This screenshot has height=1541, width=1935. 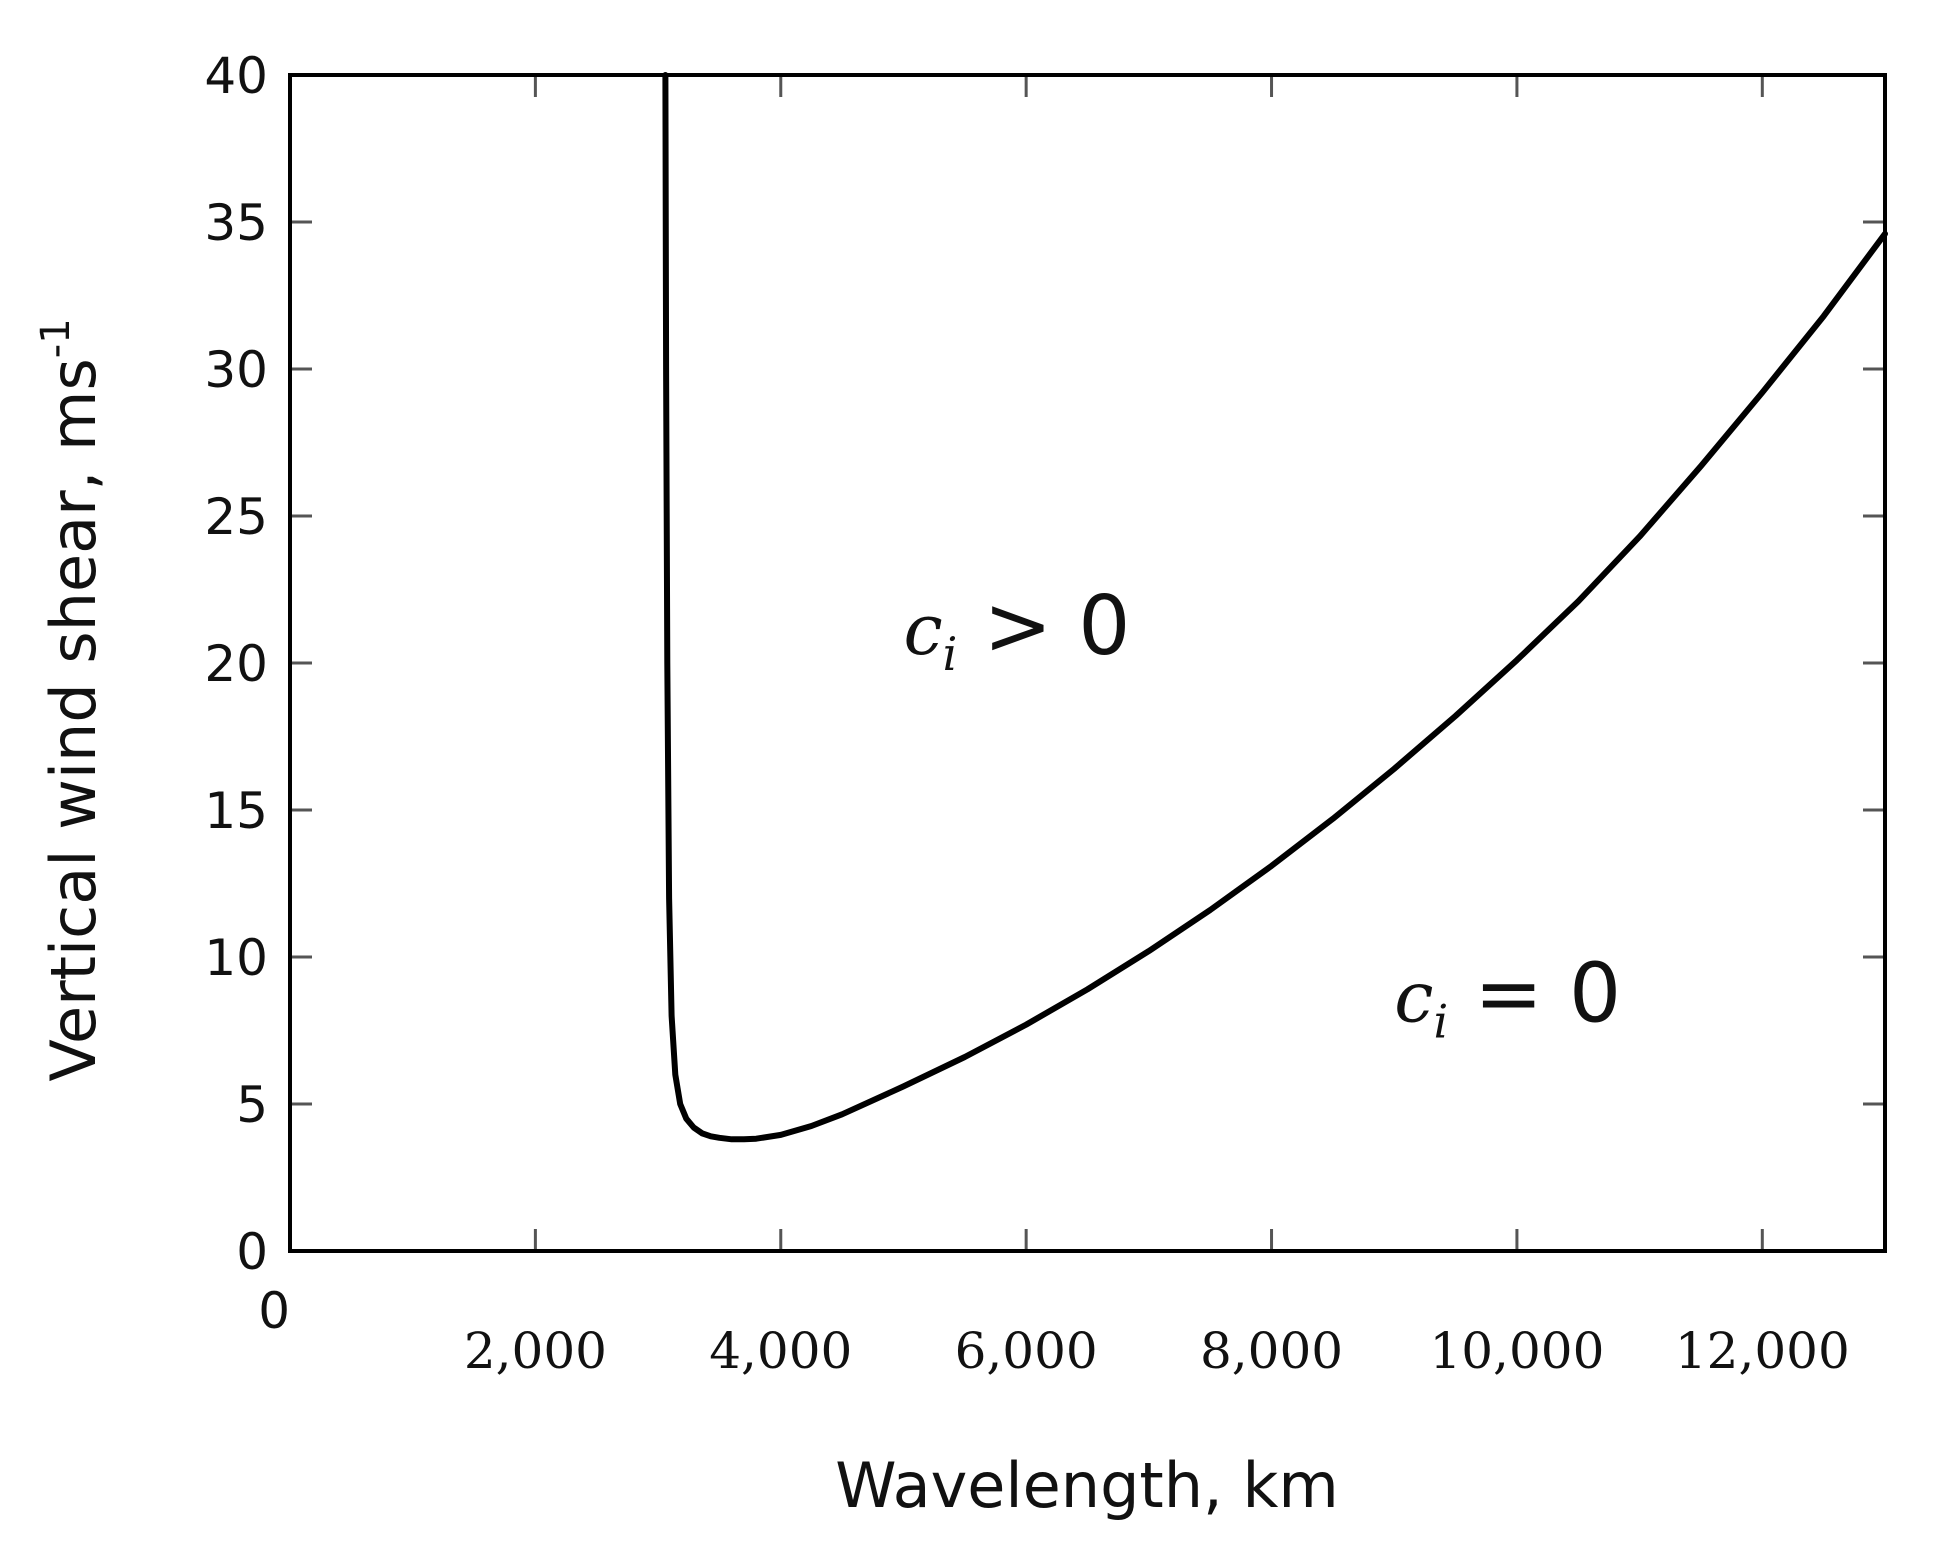 What do you see at coordinates (274, 1311) in the screenshot?
I see `x-tick-label: 0` at bounding box center [274, 1311].